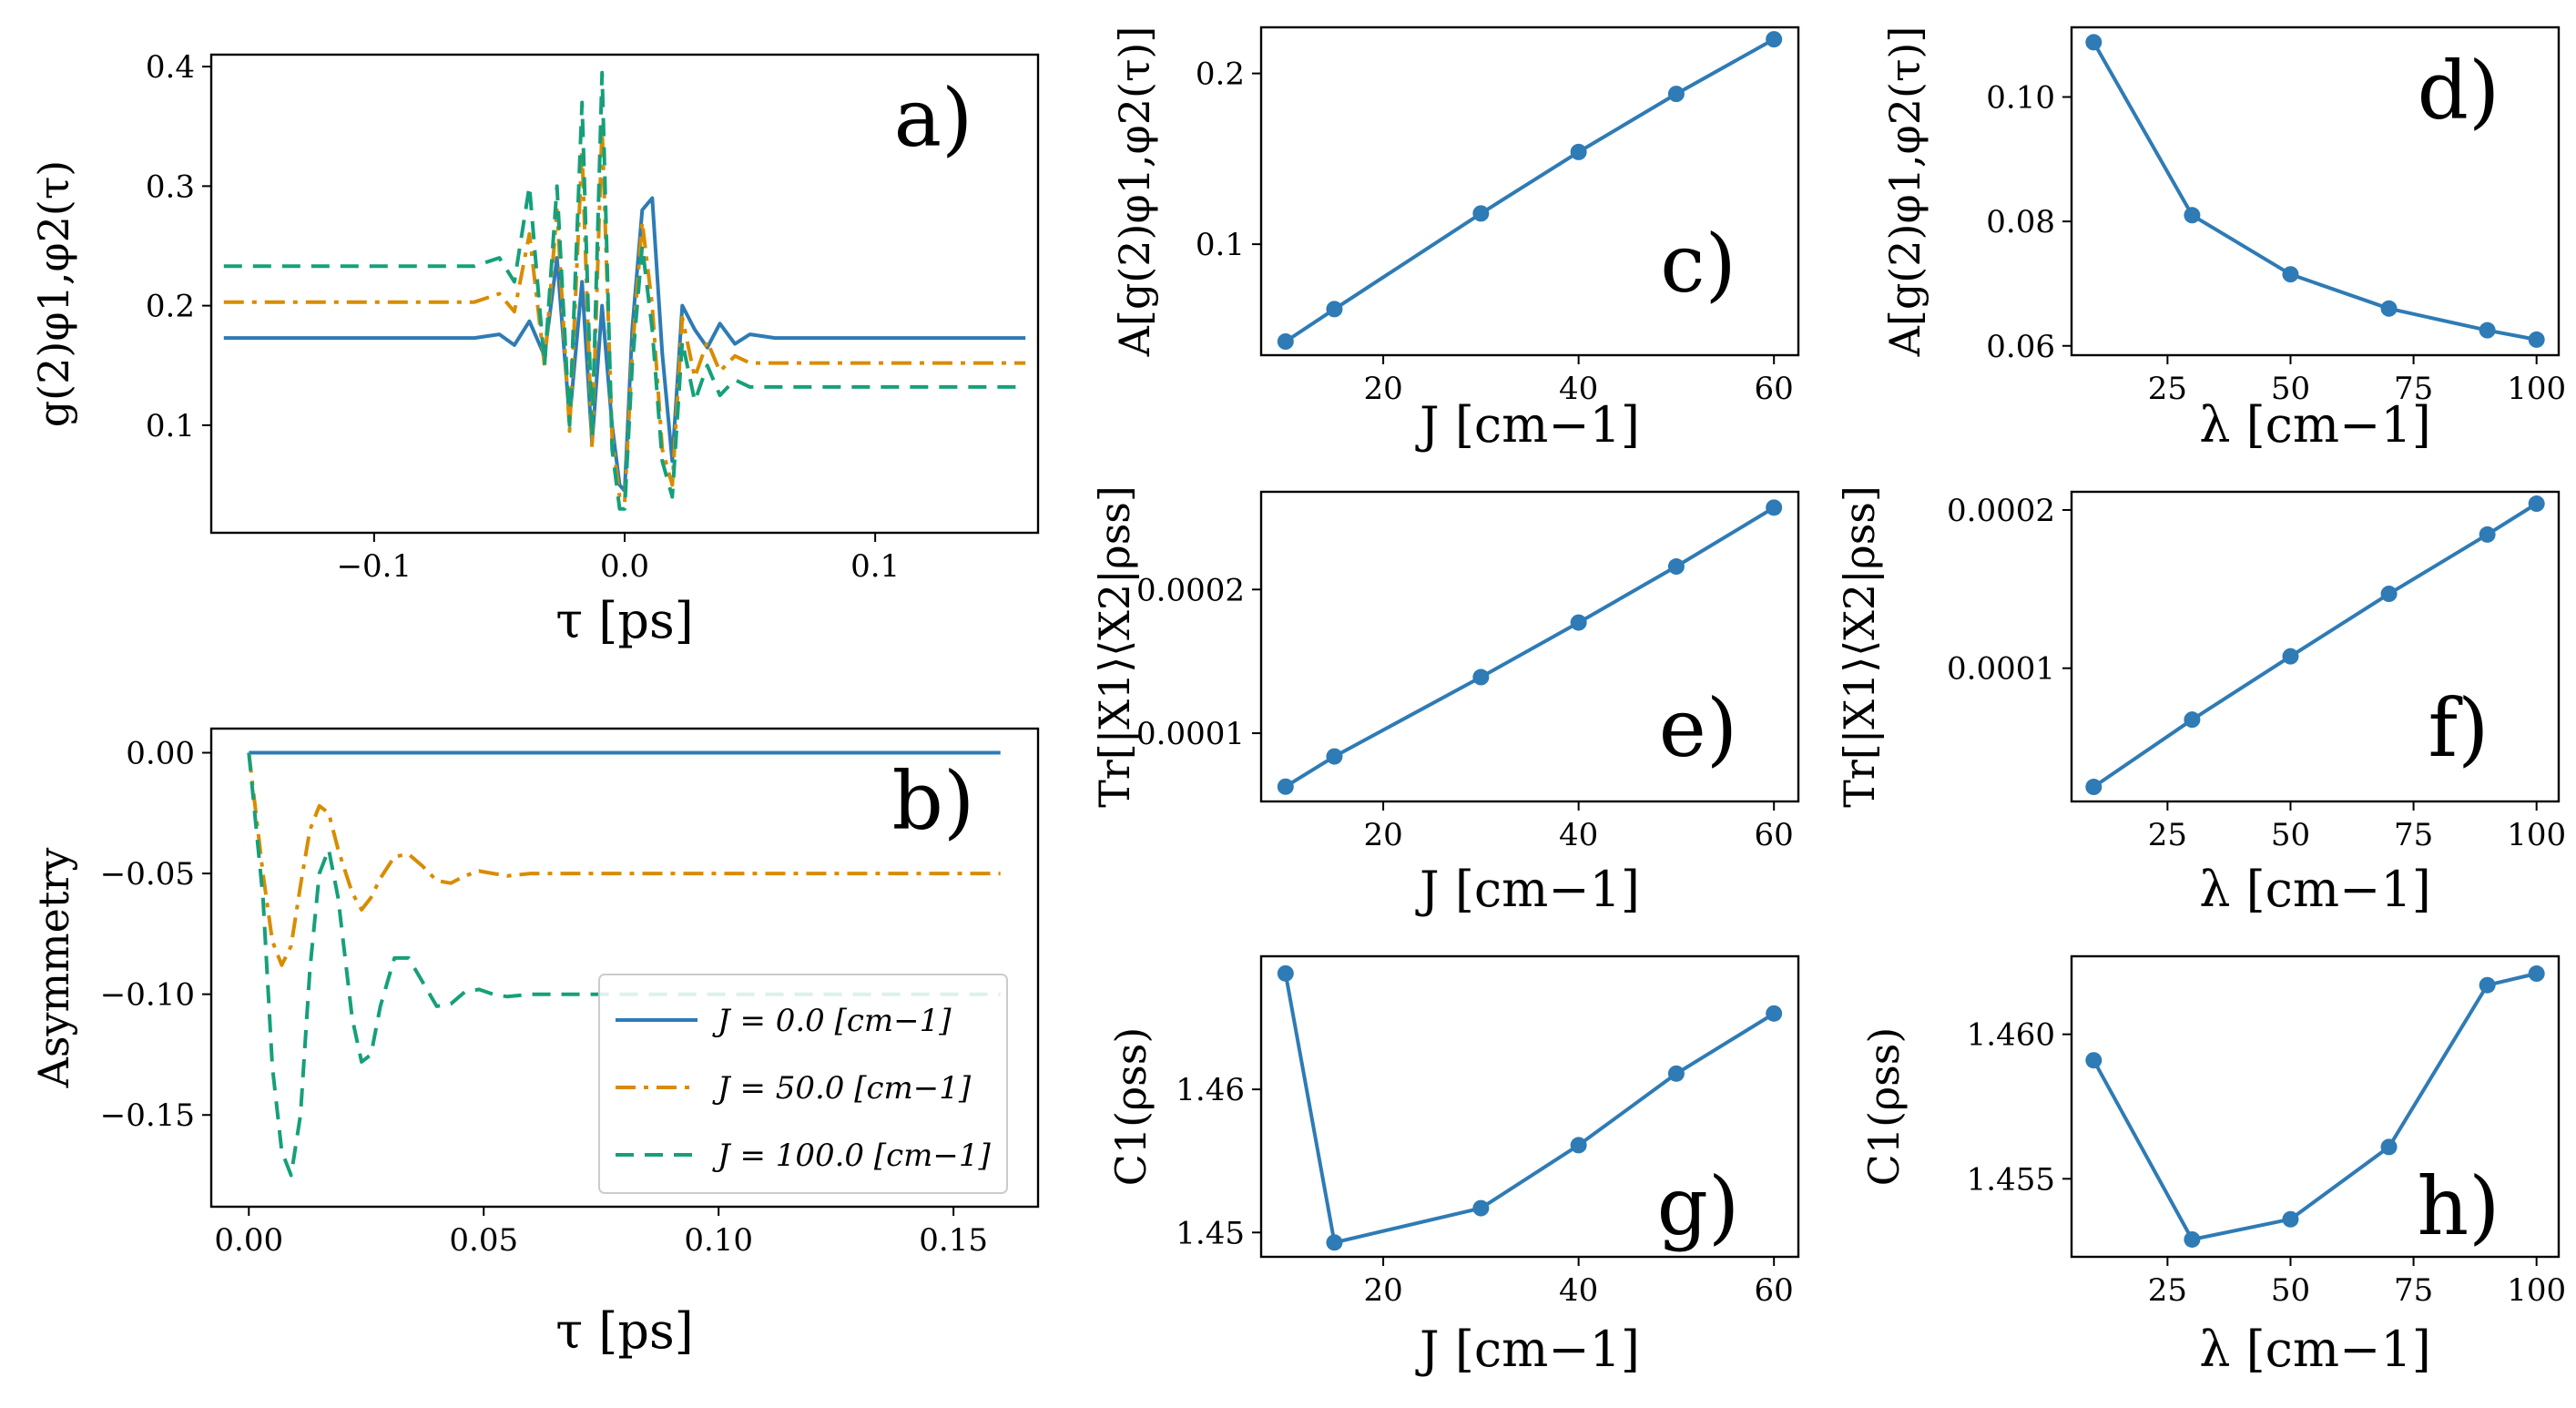 The height and width of the screenshot is (1408, 2576). I want to click on y-tick-label-f-1: 0.0002, so click(2001, 511).